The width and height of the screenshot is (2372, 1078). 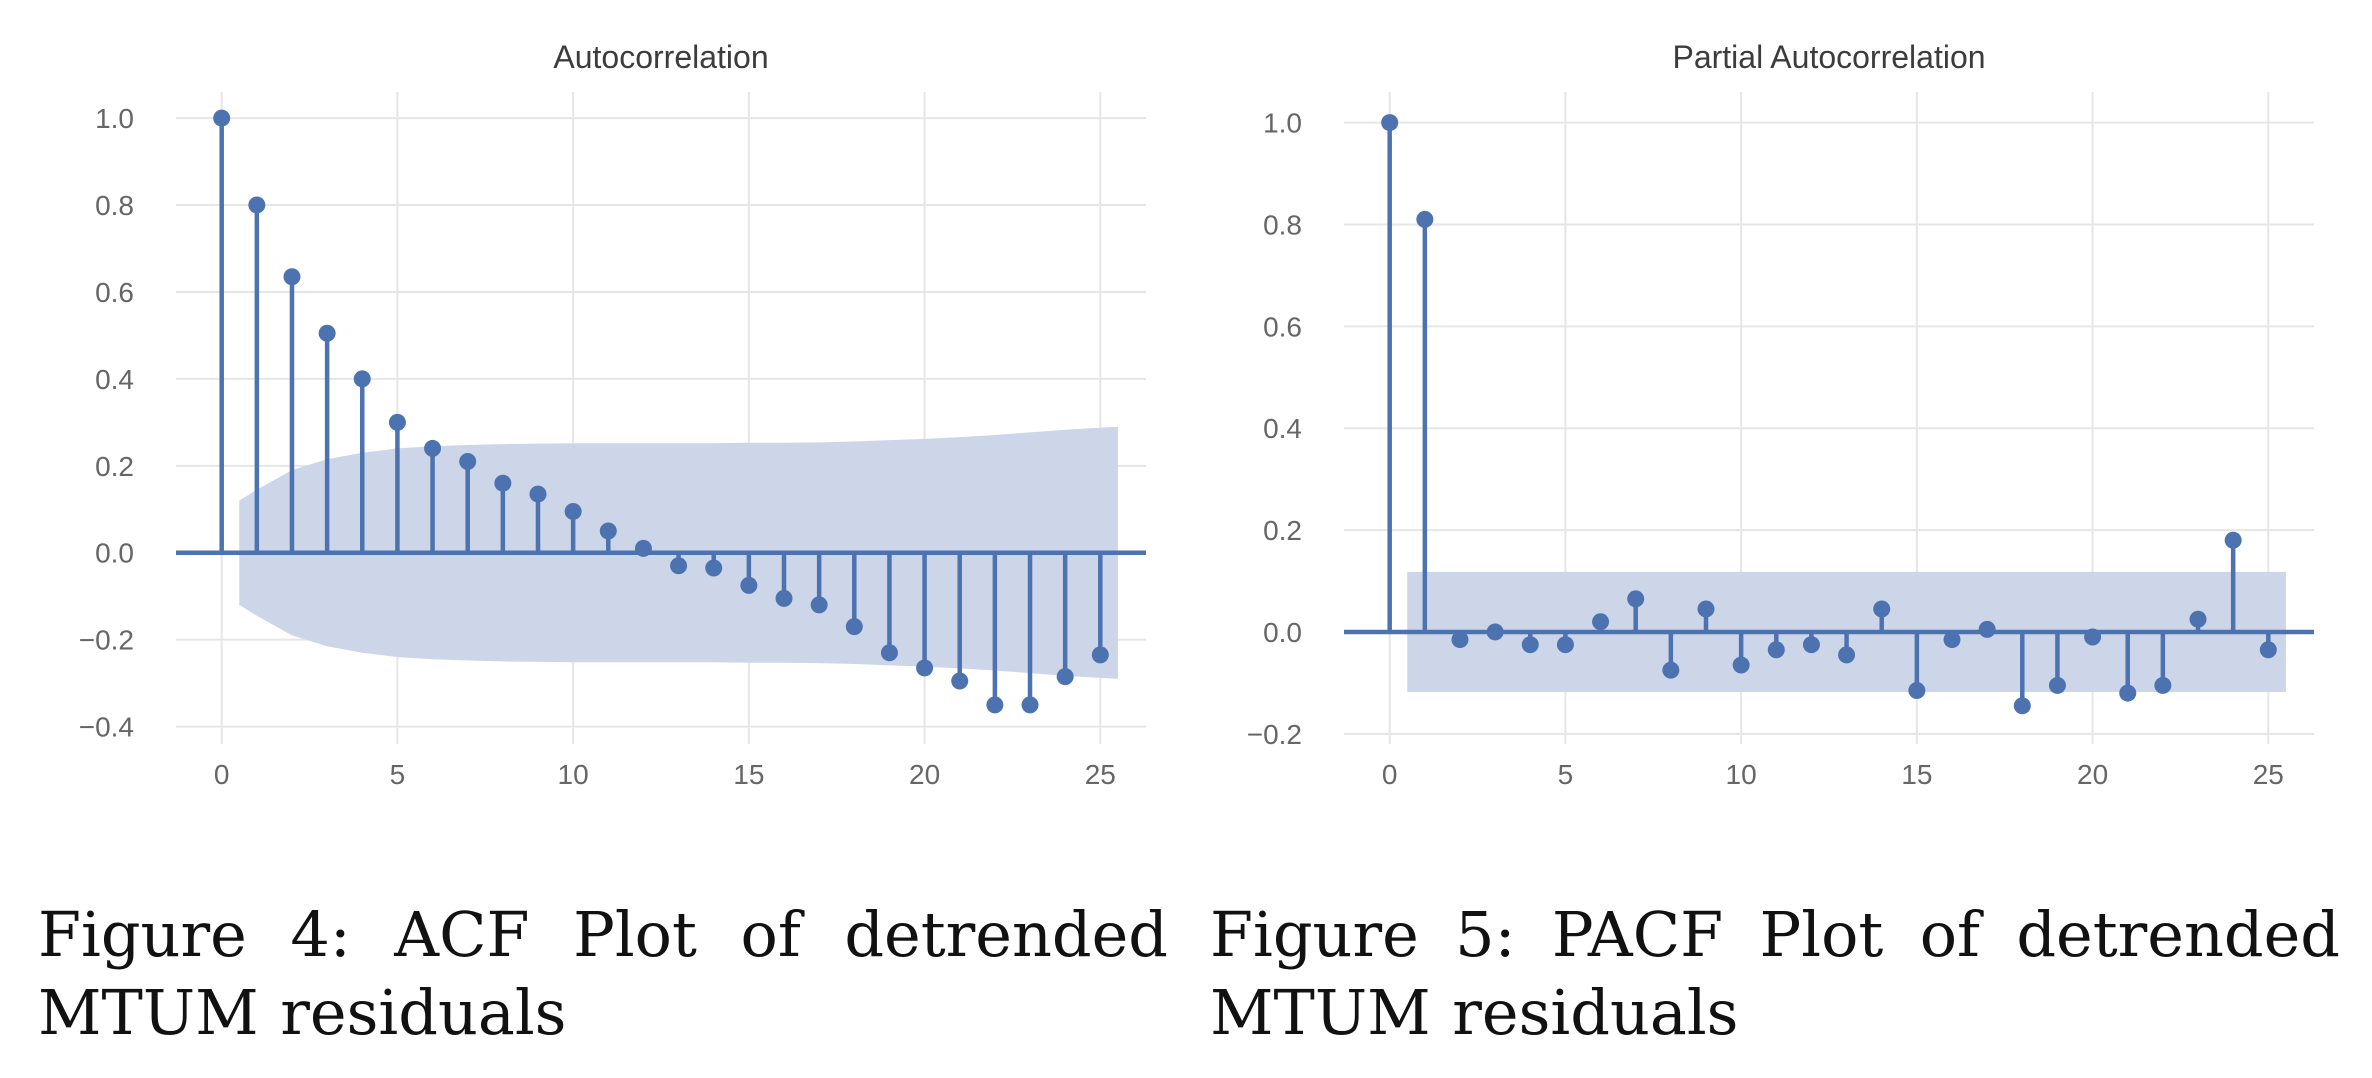 I want to click on chart-title: Autocorrelation, so click(x=660, y=57).